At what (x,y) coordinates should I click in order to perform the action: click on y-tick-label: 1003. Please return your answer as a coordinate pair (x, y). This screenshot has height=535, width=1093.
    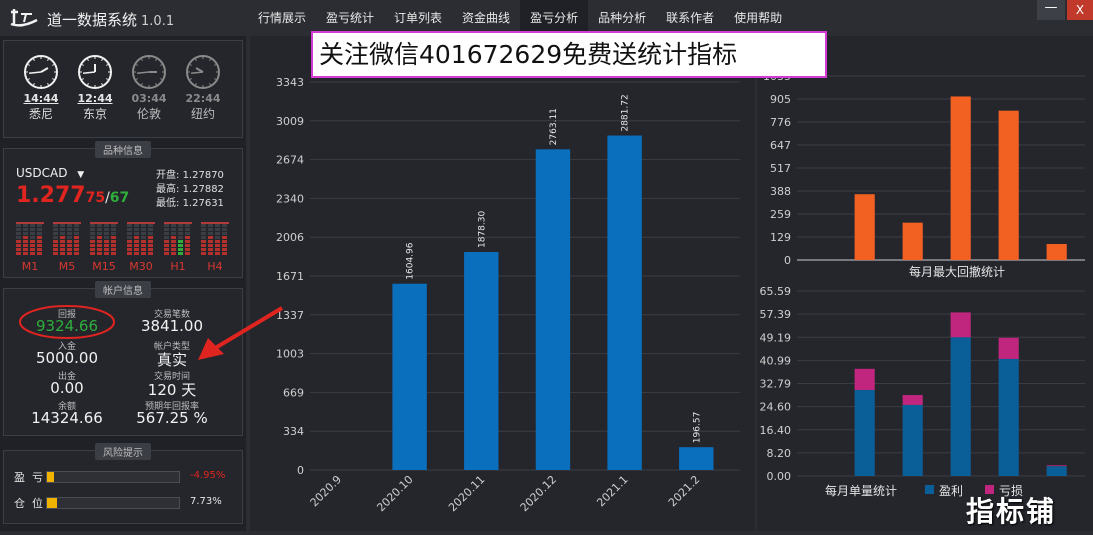
    Looking at the image, I should click on (290, 354).